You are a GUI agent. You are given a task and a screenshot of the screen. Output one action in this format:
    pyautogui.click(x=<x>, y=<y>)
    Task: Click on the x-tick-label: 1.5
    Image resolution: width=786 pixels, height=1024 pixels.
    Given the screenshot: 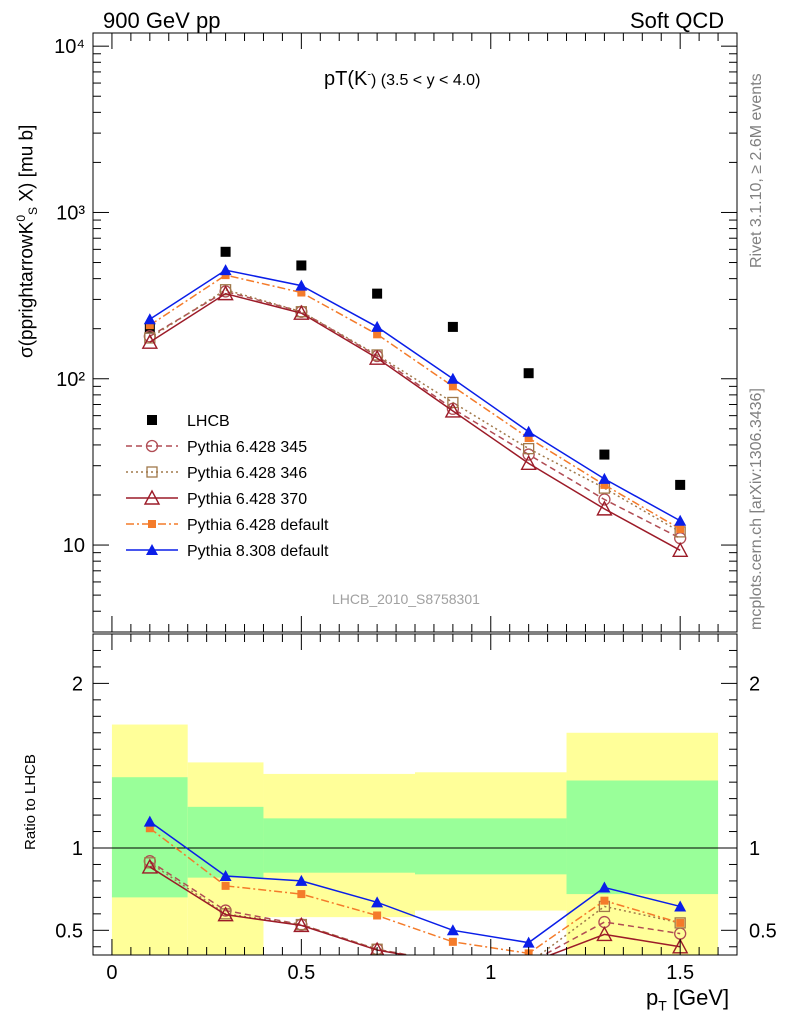 What is the action you would take?
    pyautogui.click(x=680, y=973)
    